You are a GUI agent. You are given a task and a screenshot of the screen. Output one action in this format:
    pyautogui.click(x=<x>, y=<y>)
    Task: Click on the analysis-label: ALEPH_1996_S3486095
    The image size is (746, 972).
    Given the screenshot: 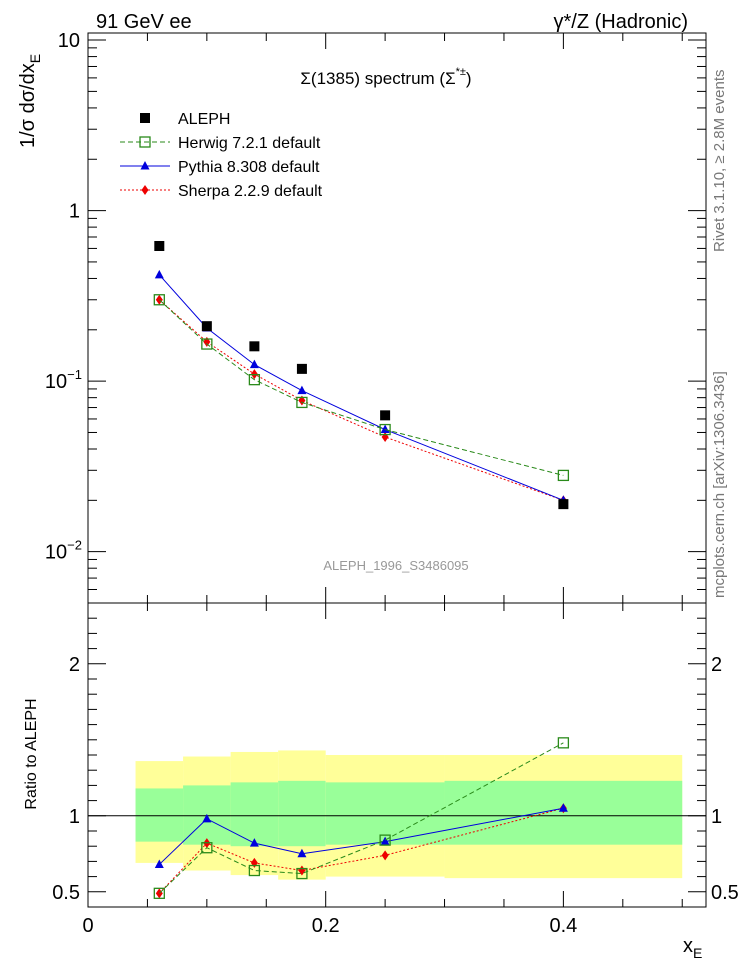 What is the action you would take?
    pyautogui.click(x=395, y=565)
    